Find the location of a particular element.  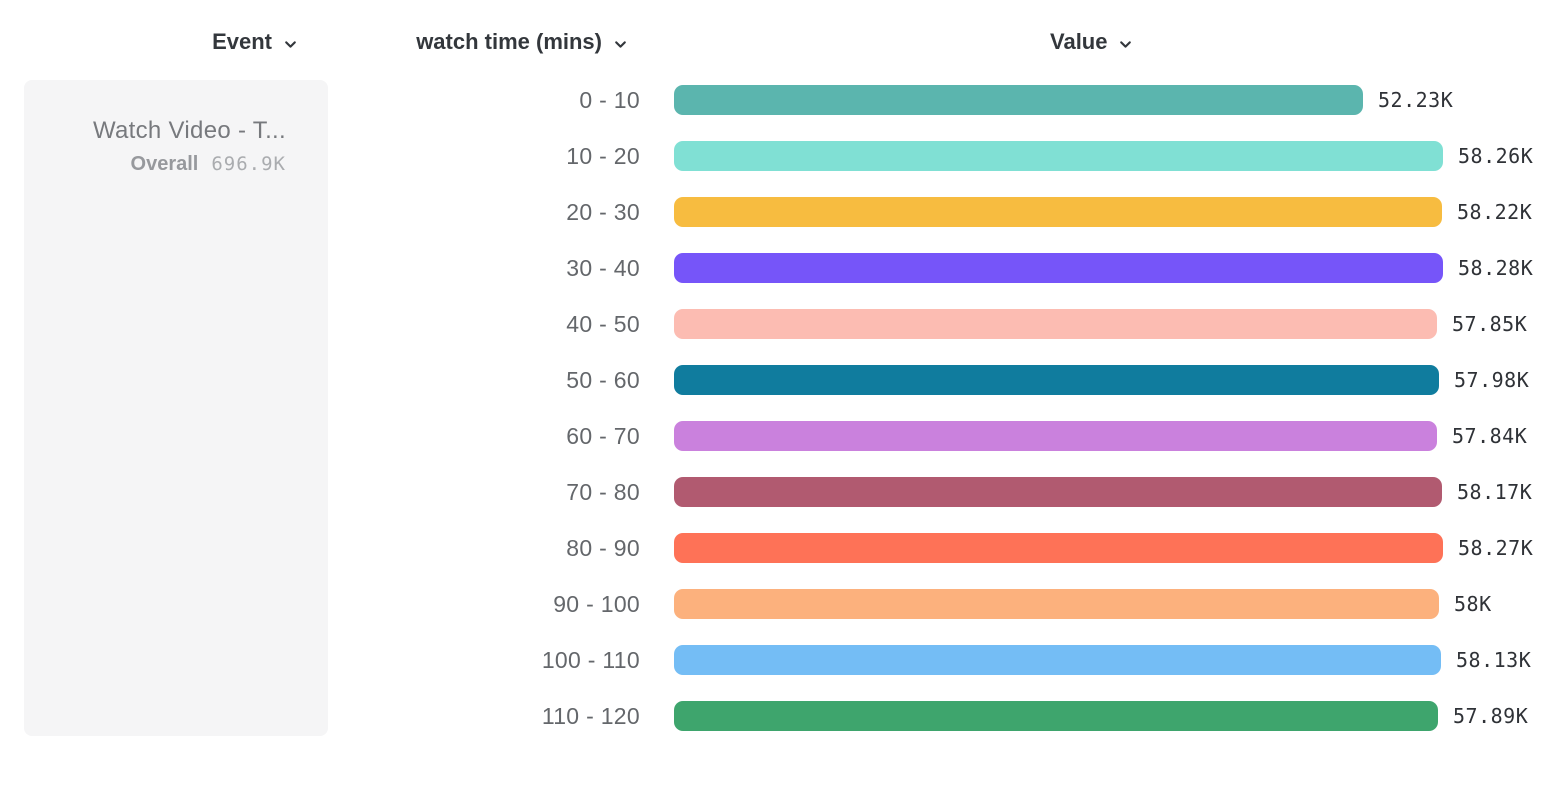

bar-row: 110 - 120 57.89K is located at coordinates (784, 716).